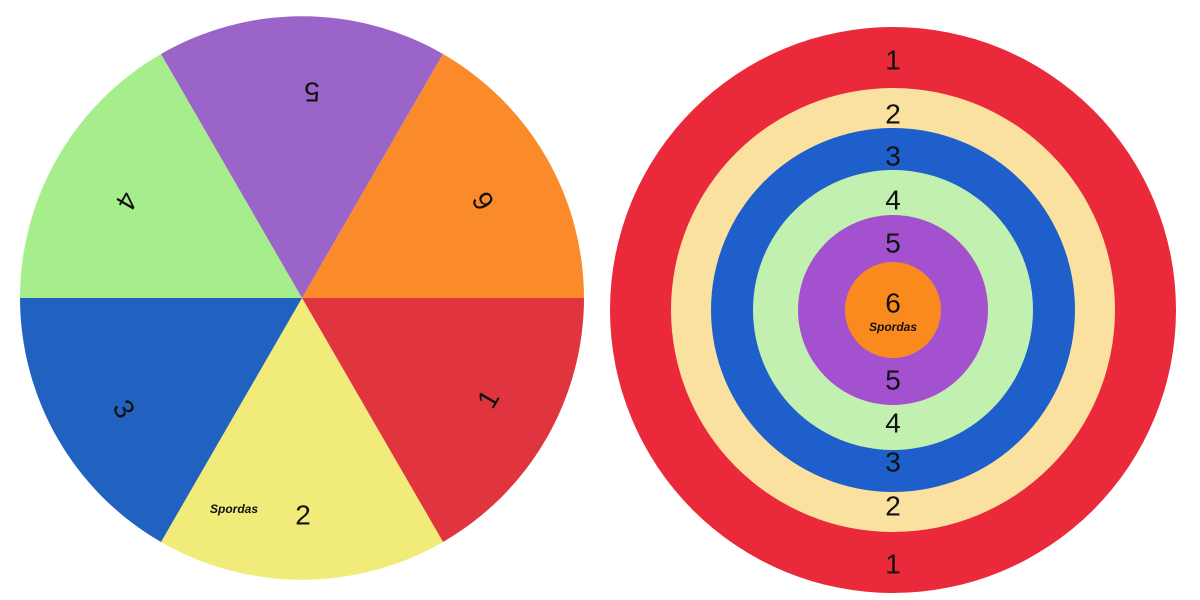 Image resolution: width=1200 pixels, height=600 pixels. I want to click on center-orange, so click(893, 310).